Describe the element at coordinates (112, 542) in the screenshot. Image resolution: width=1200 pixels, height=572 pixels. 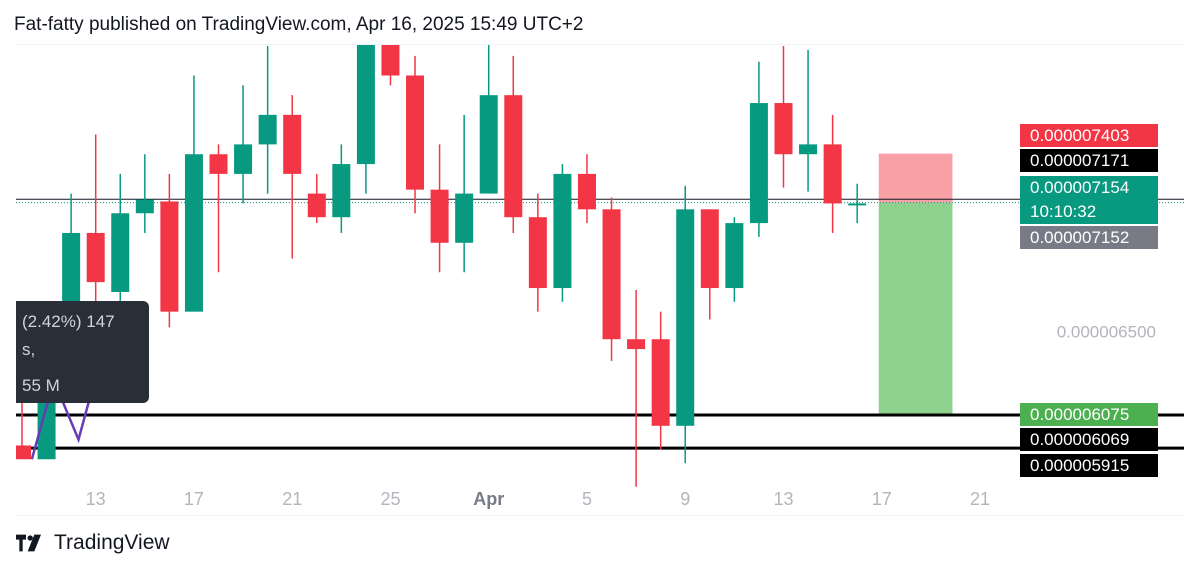
I see `tradingview-brand: TradingView` at that location.